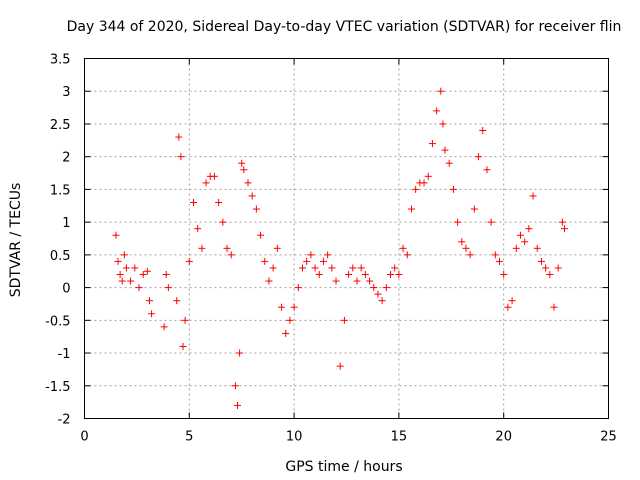 This screenshot has width=640, height=480. I want to click on x-tick-label: 0, so click(84, 437).